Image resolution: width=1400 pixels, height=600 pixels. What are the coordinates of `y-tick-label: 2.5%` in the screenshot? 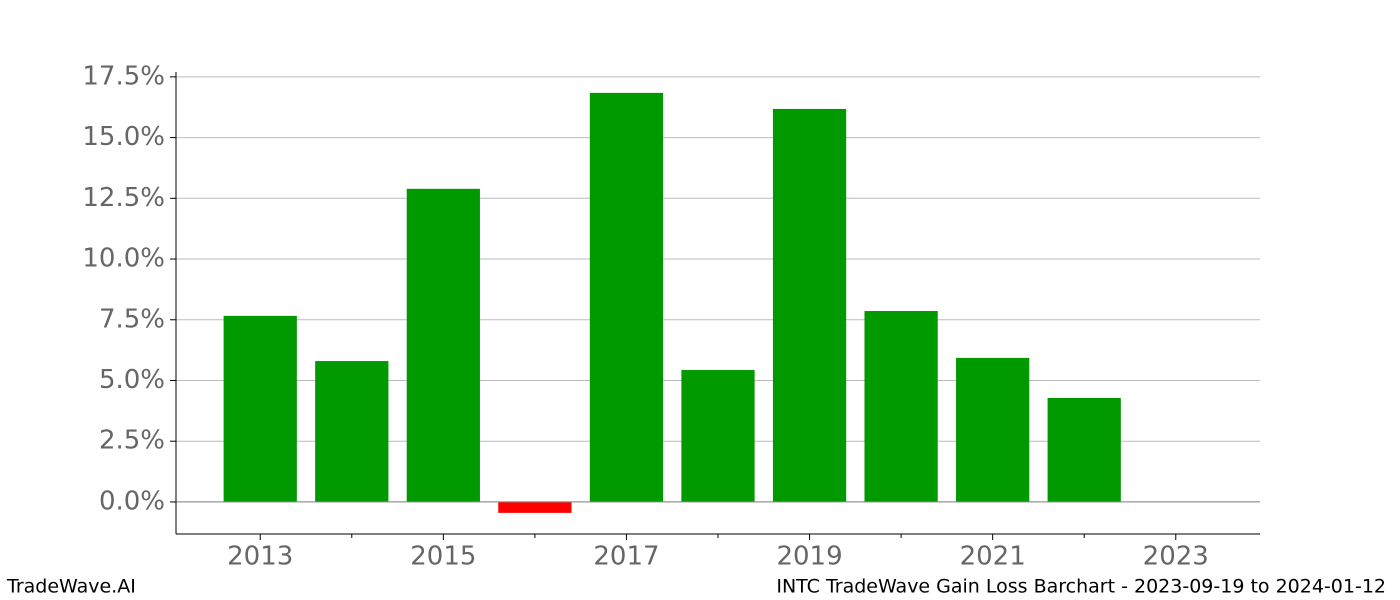 It's located at (132, 441).